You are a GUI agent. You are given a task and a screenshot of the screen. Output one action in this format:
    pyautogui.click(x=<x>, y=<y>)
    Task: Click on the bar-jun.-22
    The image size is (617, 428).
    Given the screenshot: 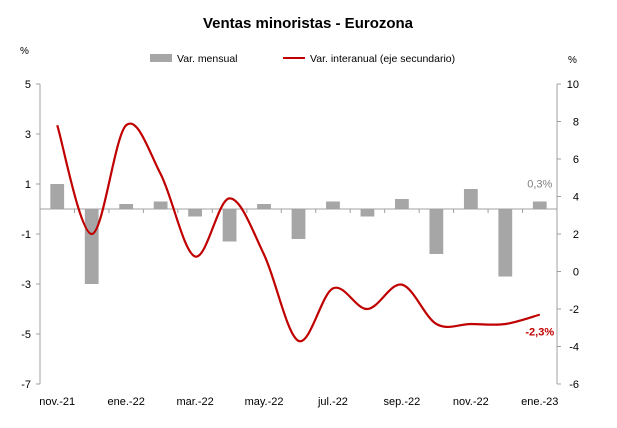 What is the action you would take?
    pyautogui.click(x=298, y=224)
    